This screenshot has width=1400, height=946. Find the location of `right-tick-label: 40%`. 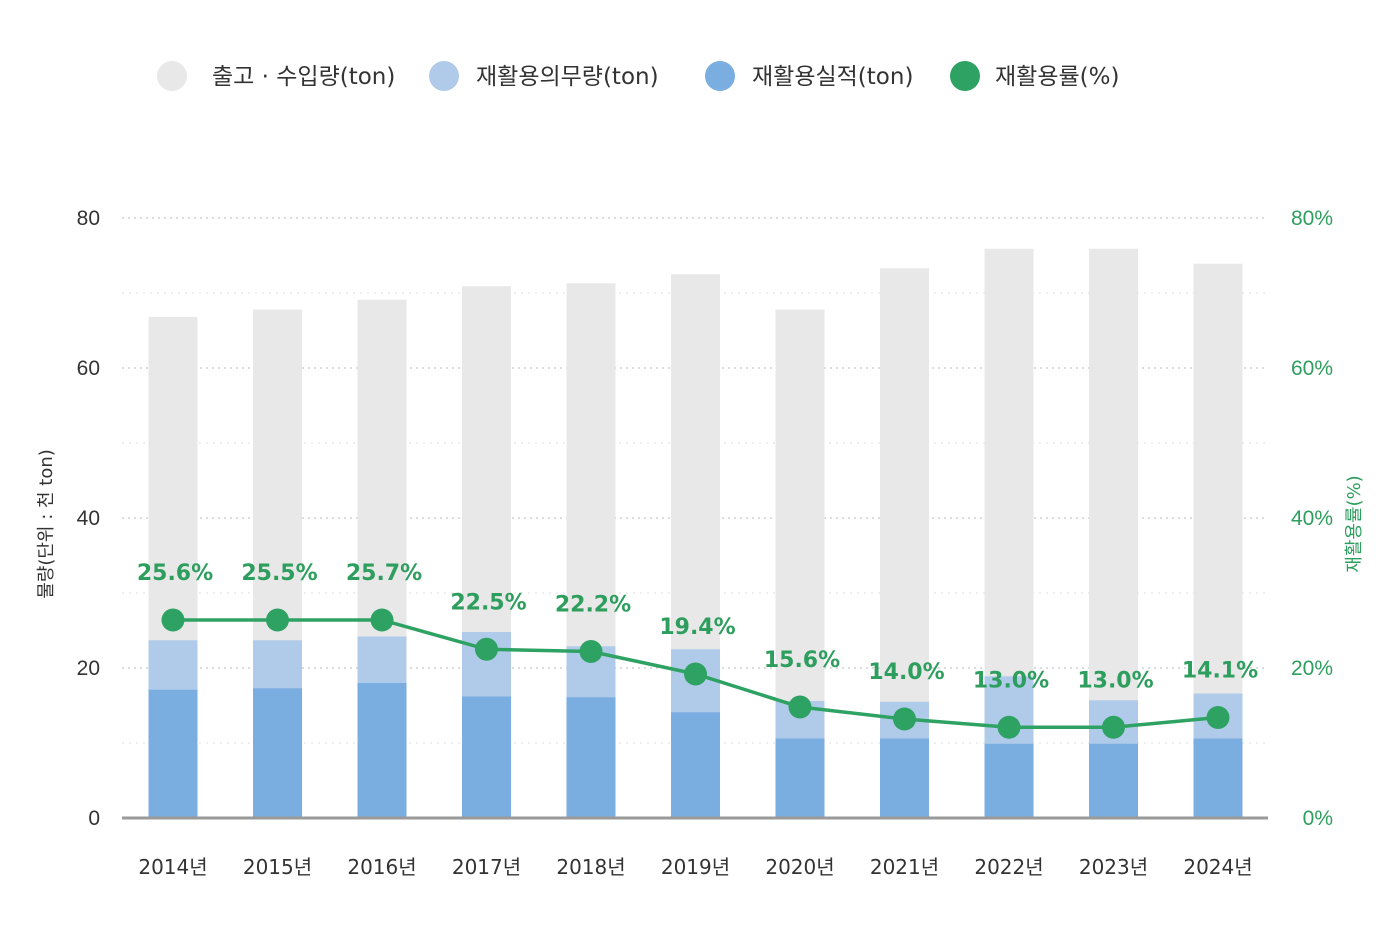

right-tick-label: 40% is located at coordinates (1312, 518).